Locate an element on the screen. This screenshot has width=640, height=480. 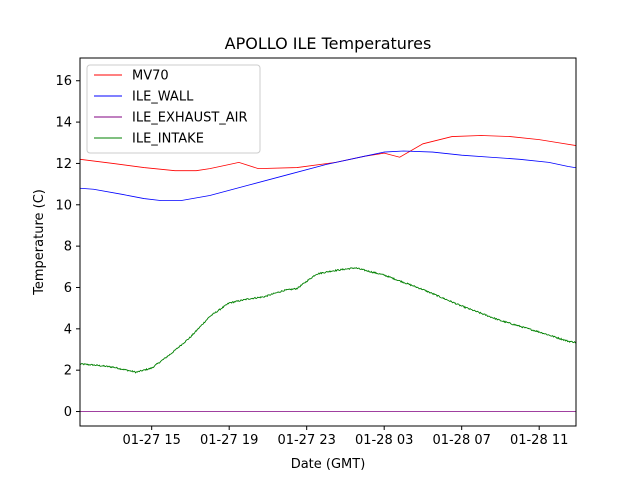
legend-label-mv70: MV70 is located at coordinates (150, 76).